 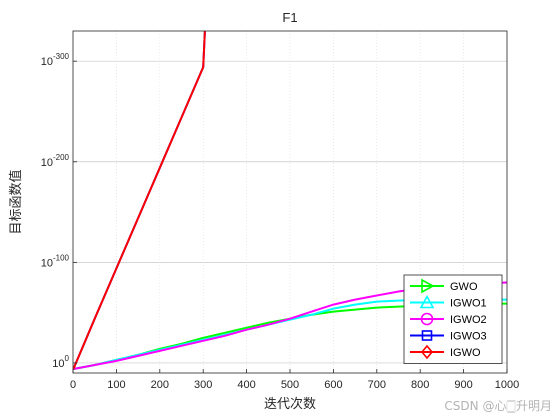 What do you see at coordinates (465, 353) in the screenshot?
I see `legend-label: IGWO` at bounding box center [465, 353].